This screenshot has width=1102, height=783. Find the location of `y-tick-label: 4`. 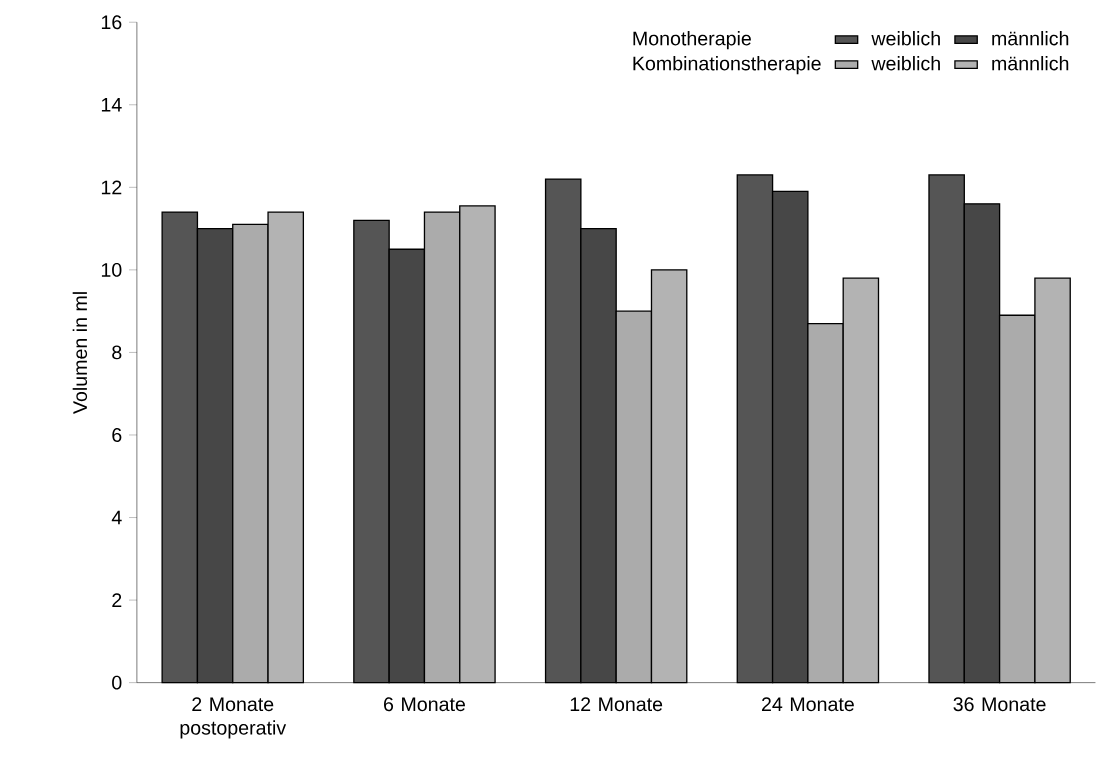

y-tick-label: 4 is located at coordinates (116, 517).